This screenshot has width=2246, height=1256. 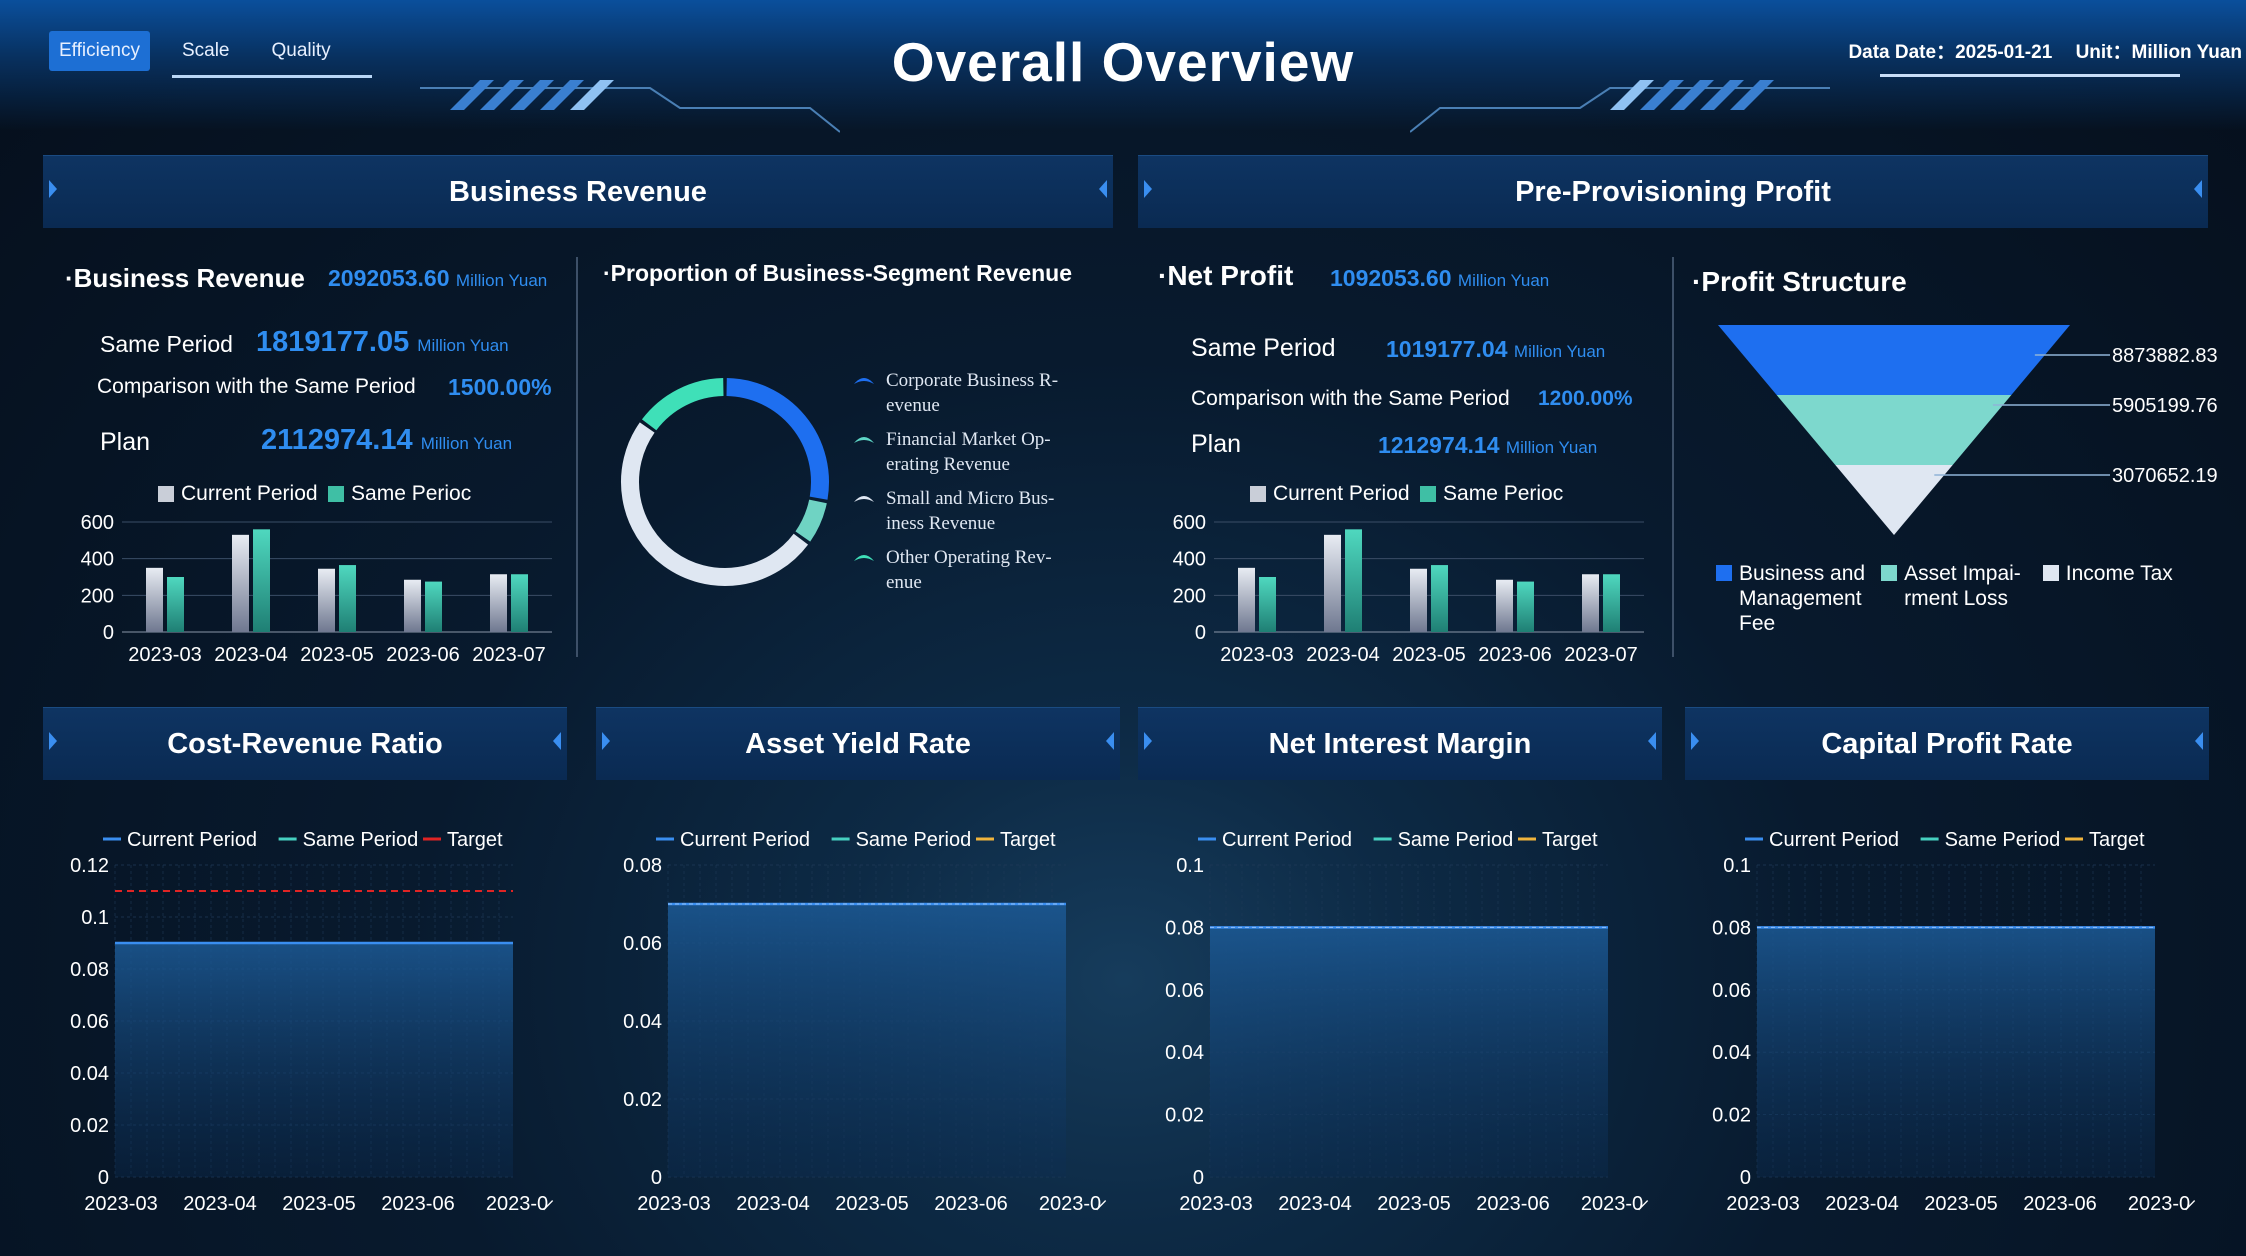 I want to click on panel-business-revenue: Business Revenue, so click(x=578, y=191).